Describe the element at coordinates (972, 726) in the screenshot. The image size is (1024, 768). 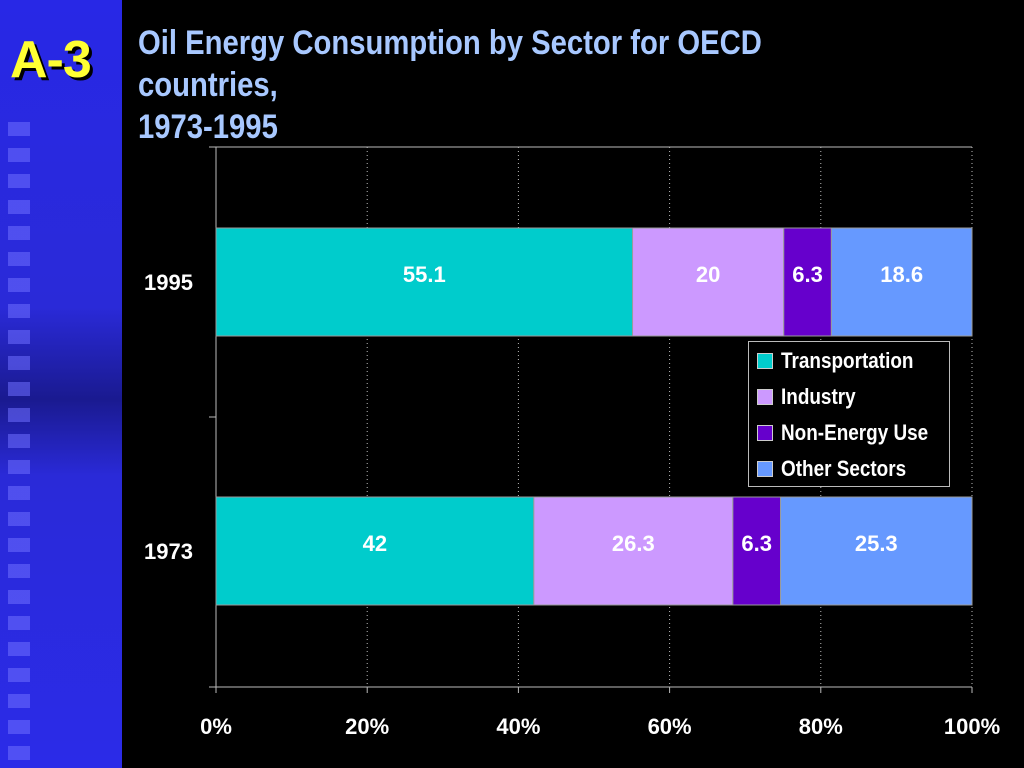
I see `x-tick-label: 100%` at that location.